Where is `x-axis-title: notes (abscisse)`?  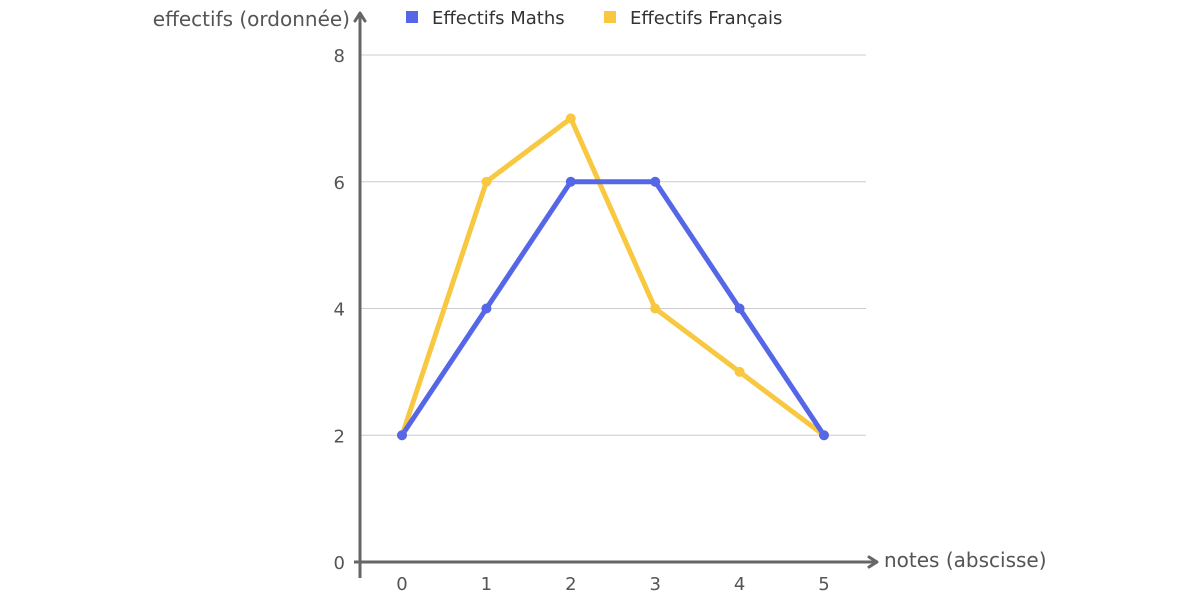
x-axis-title: notes (abscisse) is located at coordinates (965, 560).